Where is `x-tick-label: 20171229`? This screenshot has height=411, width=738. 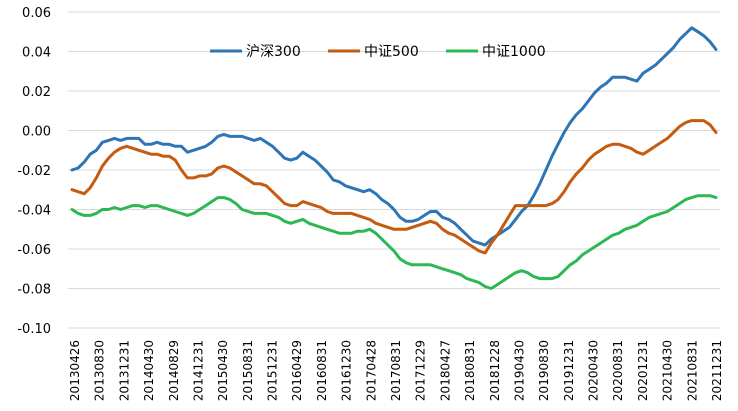
x-tick-label: 20171229 is located at coordinates (421, 370).